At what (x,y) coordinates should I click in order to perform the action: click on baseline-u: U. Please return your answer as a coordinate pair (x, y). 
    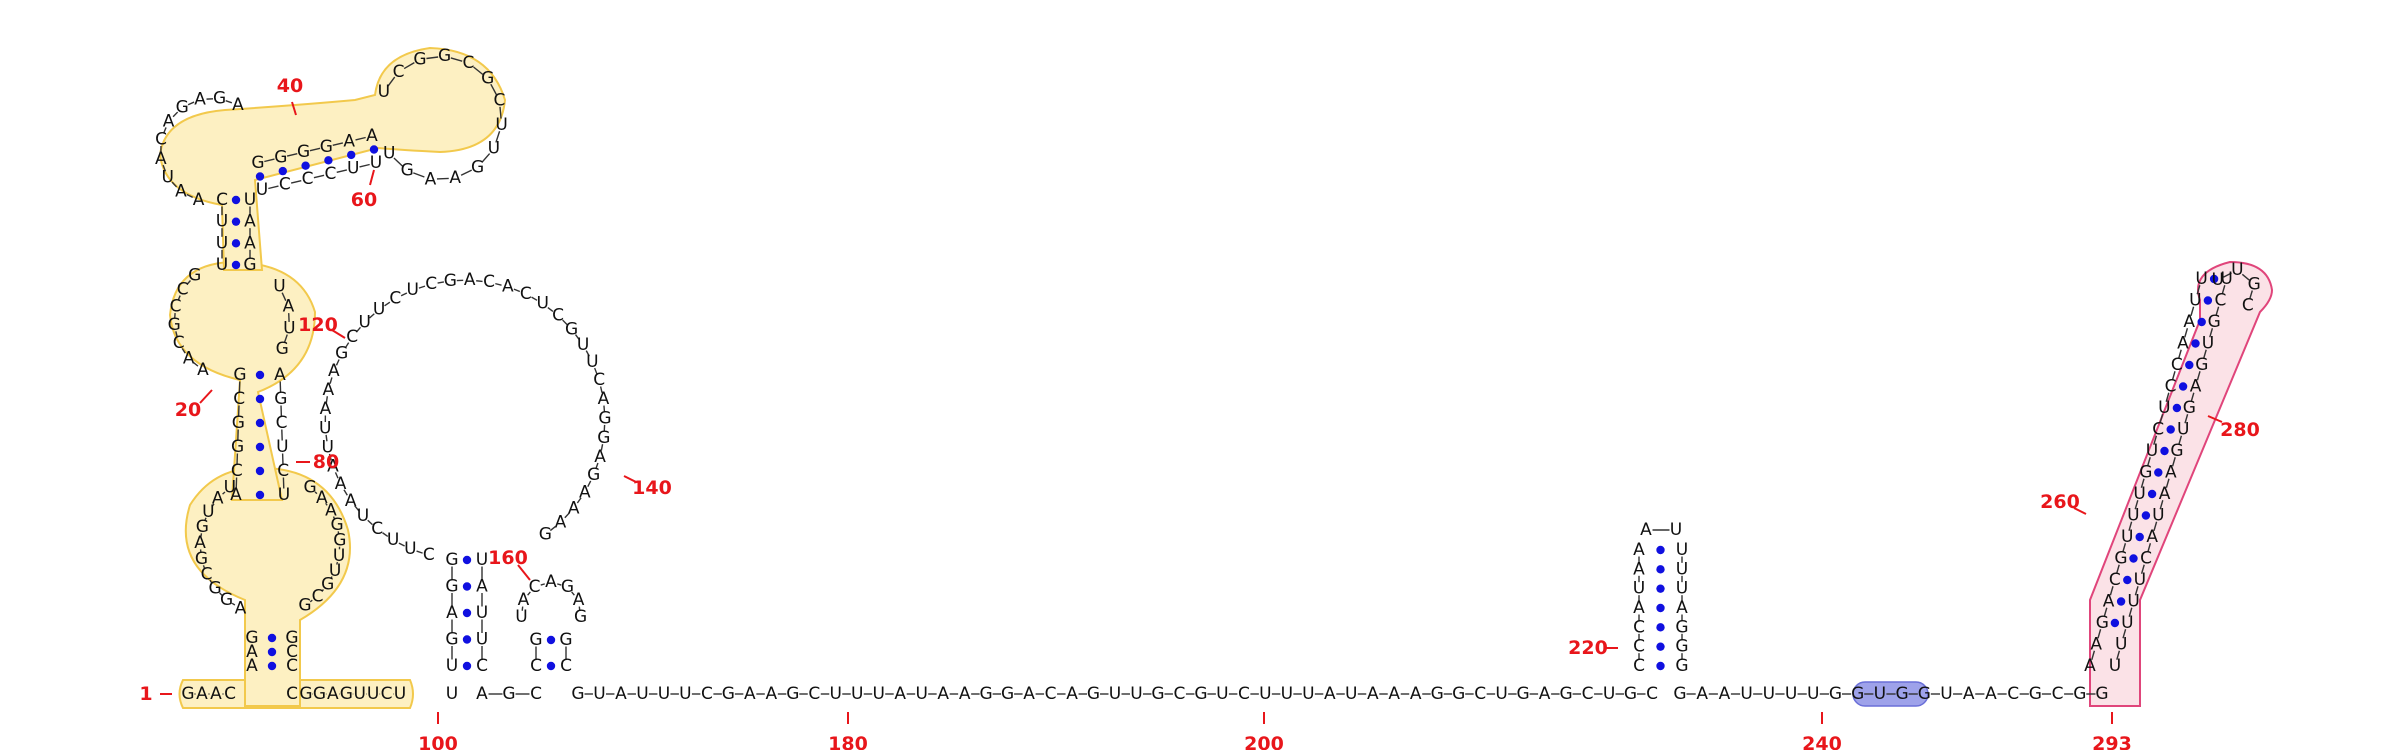
    Looking at the image, I should click on (452, 694).